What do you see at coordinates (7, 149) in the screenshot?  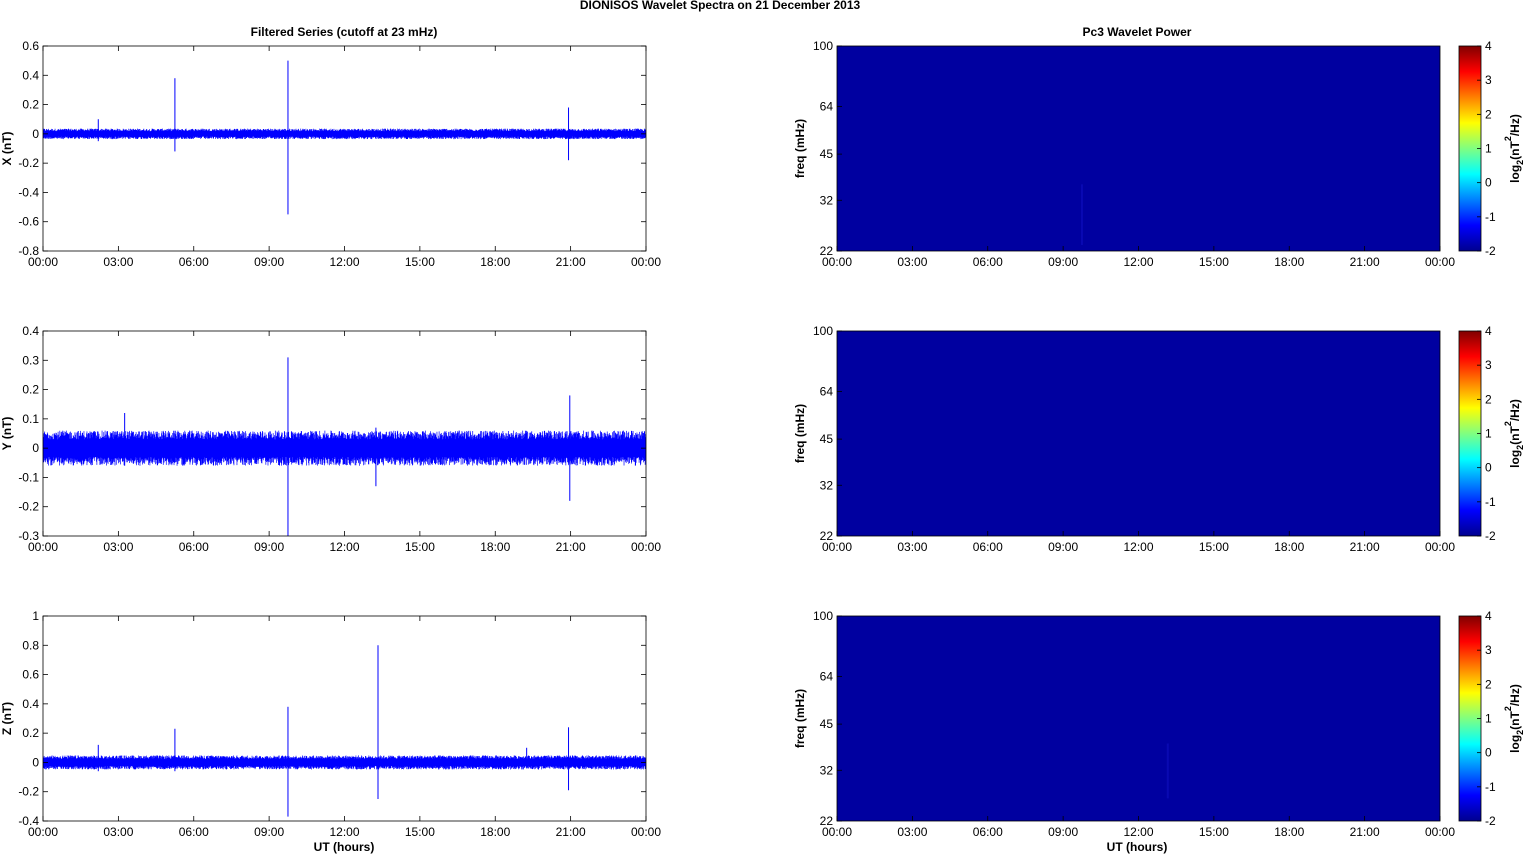 I see `y-axis-label: X (nT)` at bounding box center [7, 149].